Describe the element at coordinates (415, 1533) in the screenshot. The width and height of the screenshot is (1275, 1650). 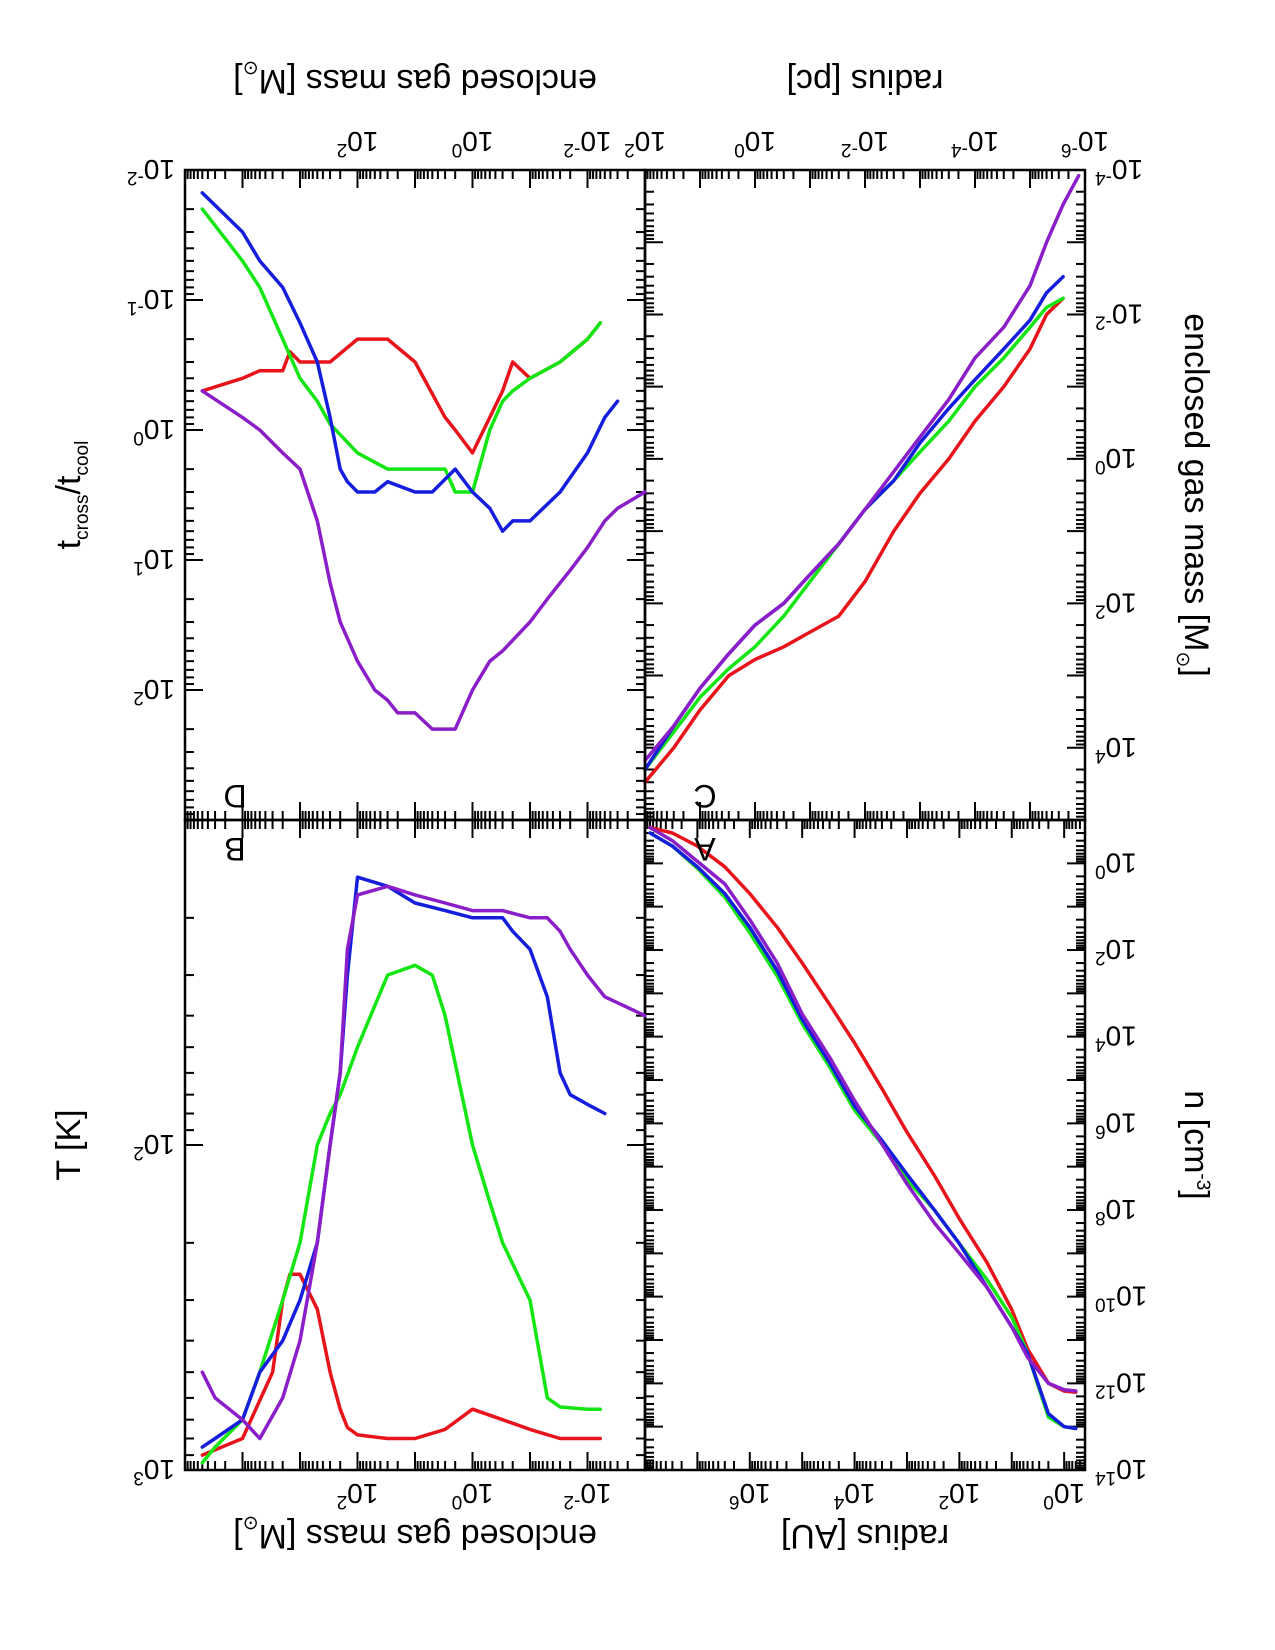
I see `panel-b-xlabel: enclosed gas mass [M⊙]` at that location.